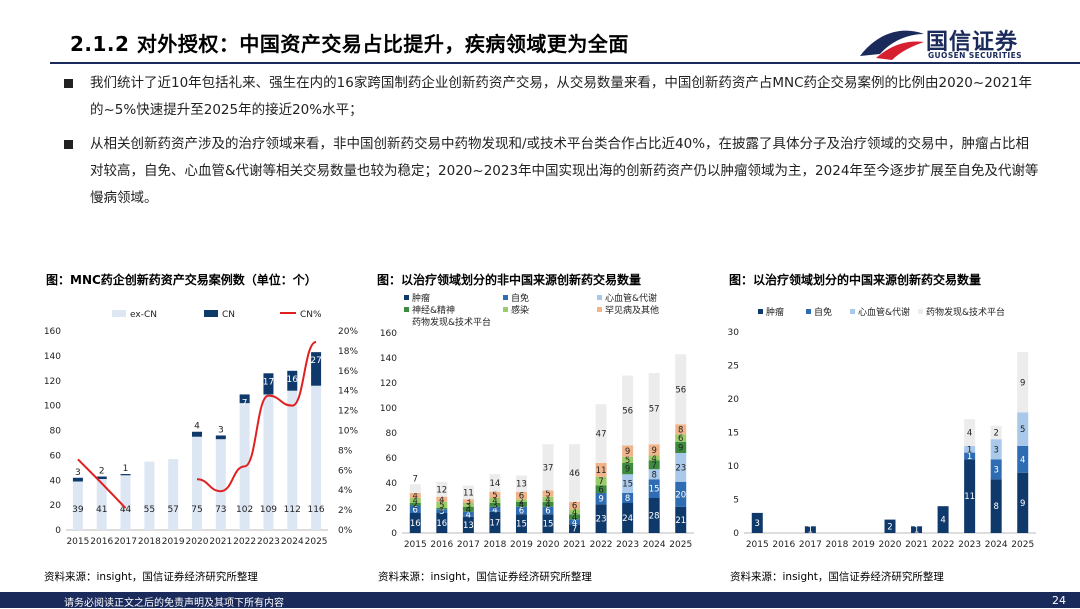 The image size is (1080, 609). What do you see at coordinates (441, 524) in the screenshot?
I see `chart2-bar-segment-label: 16` at bounding box center [441, 524].